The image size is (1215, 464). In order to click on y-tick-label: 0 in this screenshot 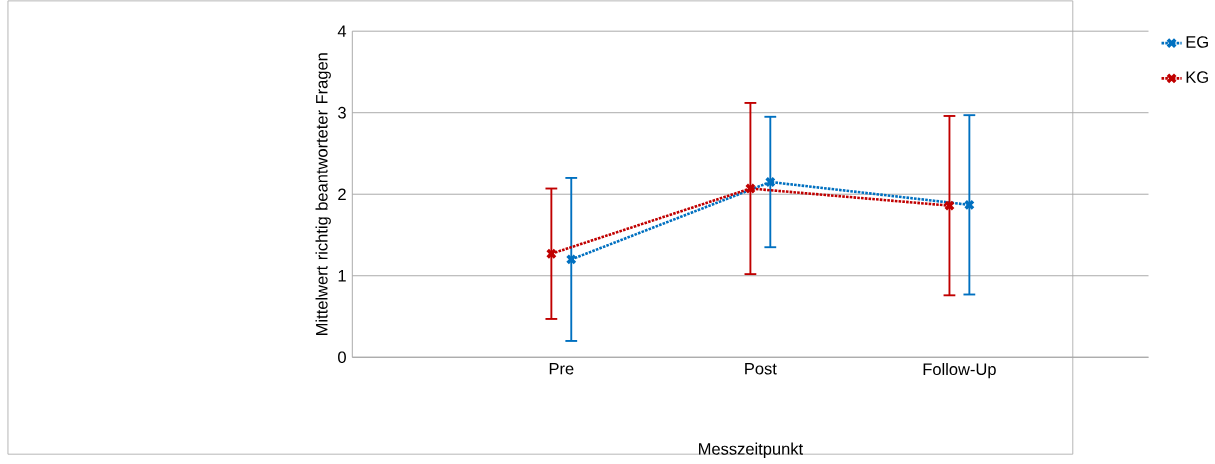, I will do `click(342, 357)`.